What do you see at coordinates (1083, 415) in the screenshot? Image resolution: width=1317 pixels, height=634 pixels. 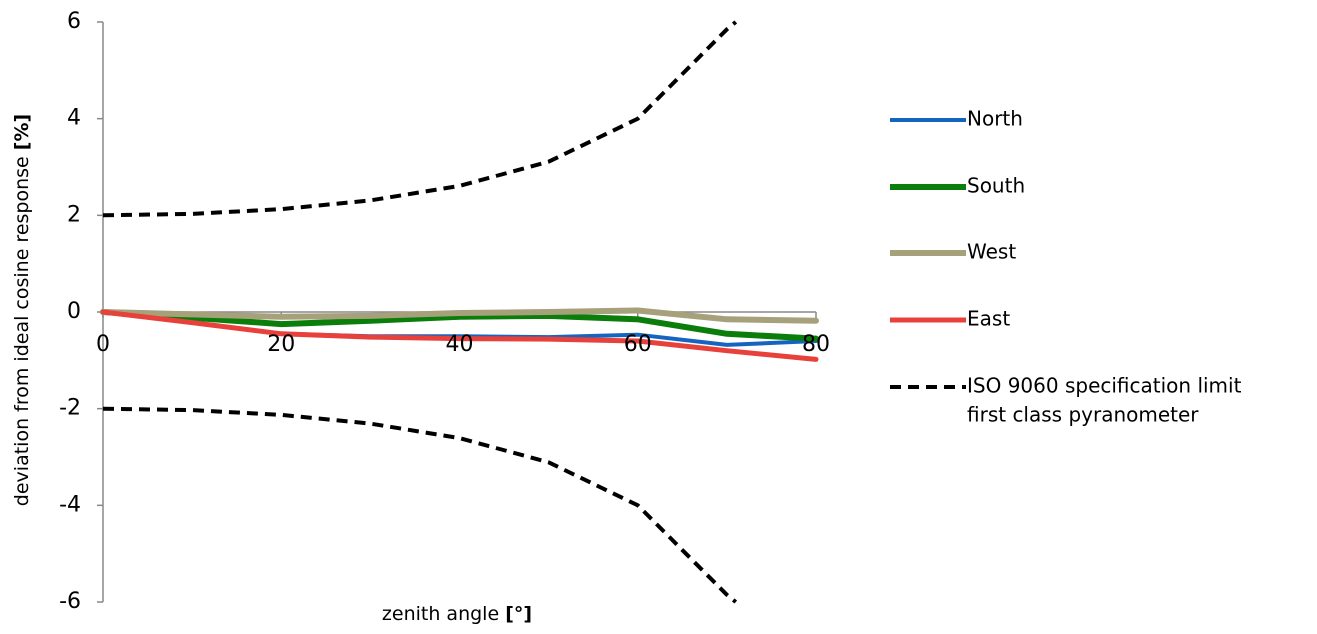 I see `legend-label: first class pyranometer` at bounding box center [1083, 415].